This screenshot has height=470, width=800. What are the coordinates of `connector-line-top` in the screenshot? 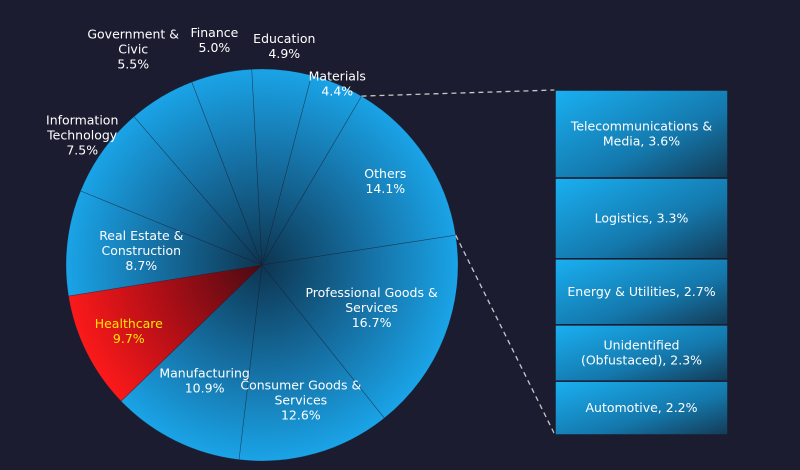 It's located at (458, 93).